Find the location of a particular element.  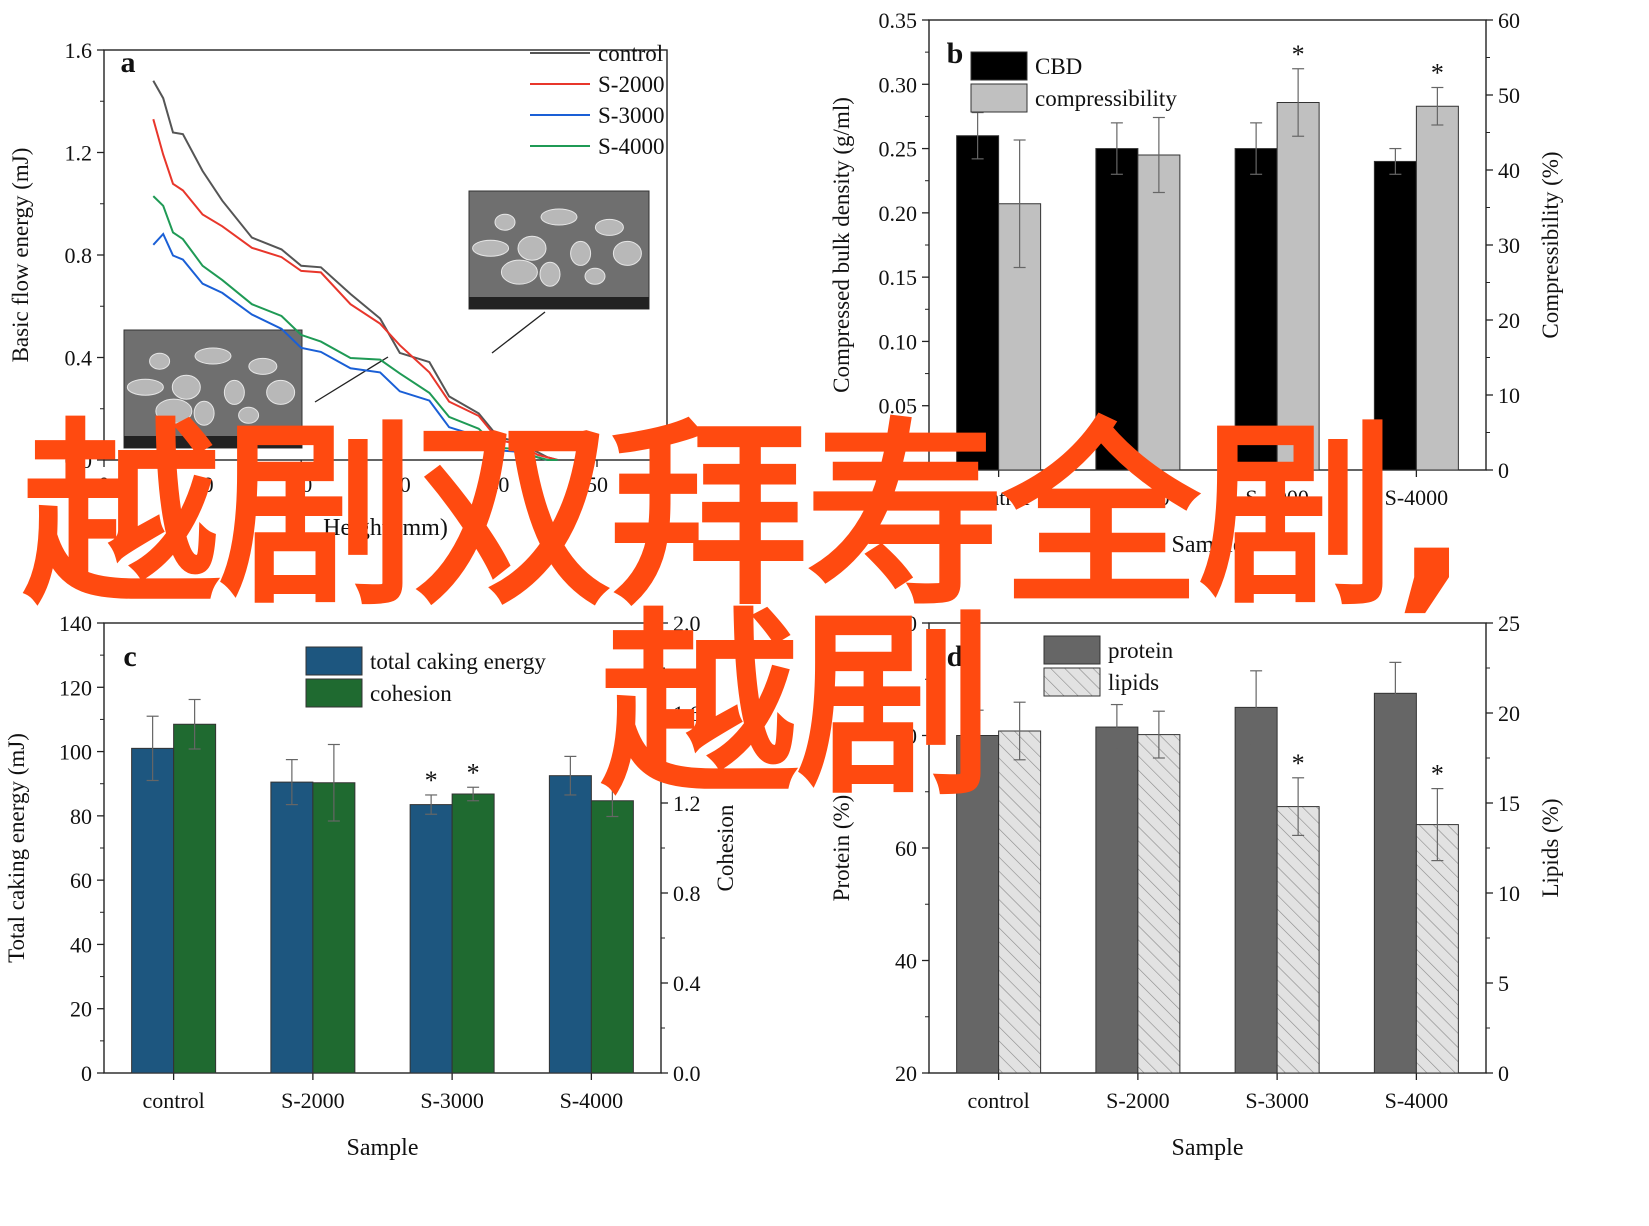

panel-label: c is located at coordinates (129, 656).